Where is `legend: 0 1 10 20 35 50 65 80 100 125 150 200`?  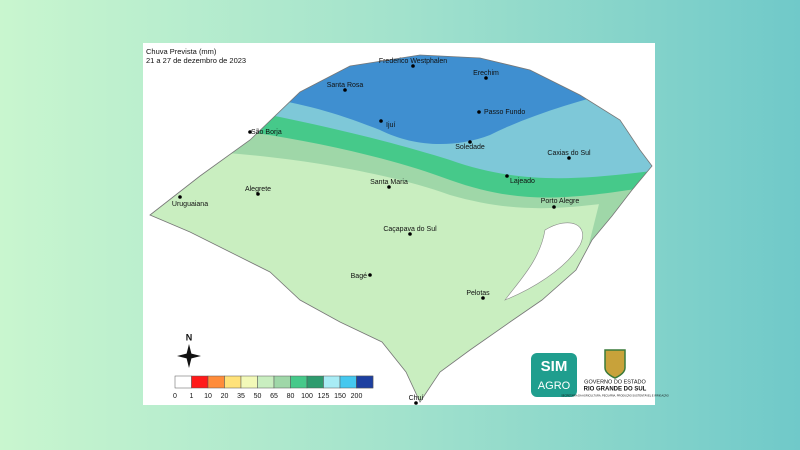 legend: 0 1 10 20 35 50 65 80 100 125 150 200 is located at coordinates (273, 387).